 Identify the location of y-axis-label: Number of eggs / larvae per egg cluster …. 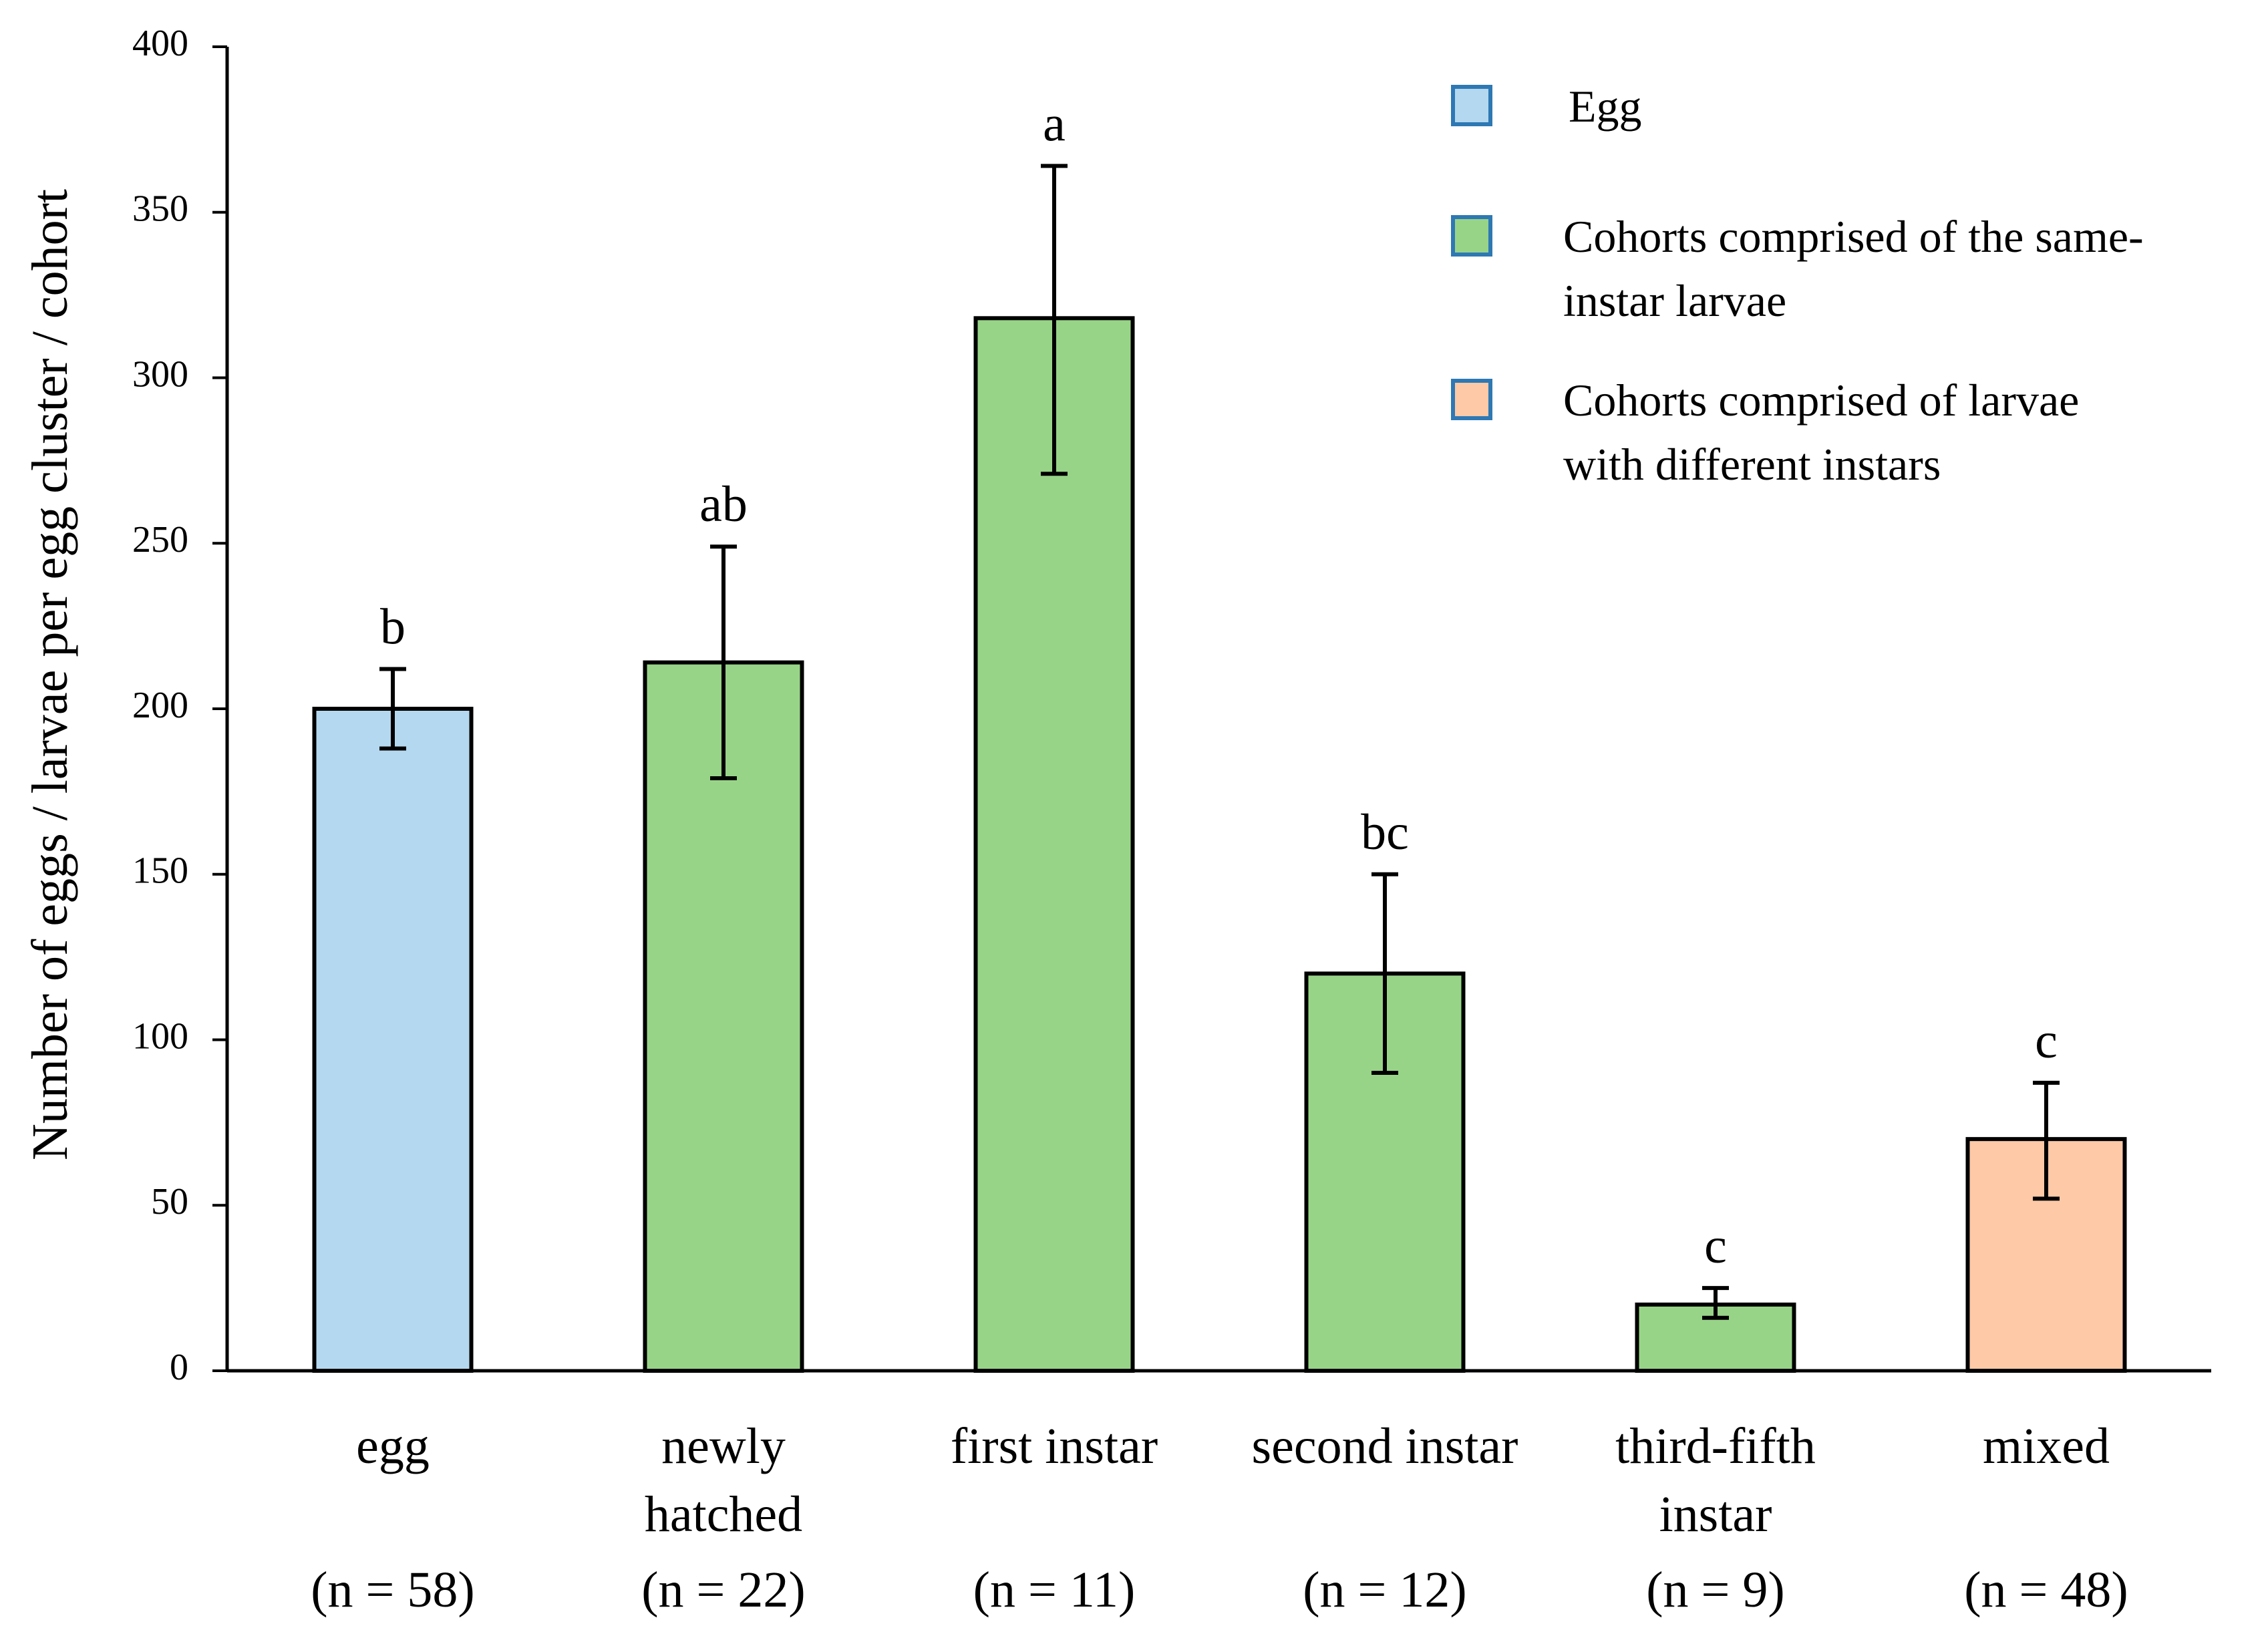
(50, 674).